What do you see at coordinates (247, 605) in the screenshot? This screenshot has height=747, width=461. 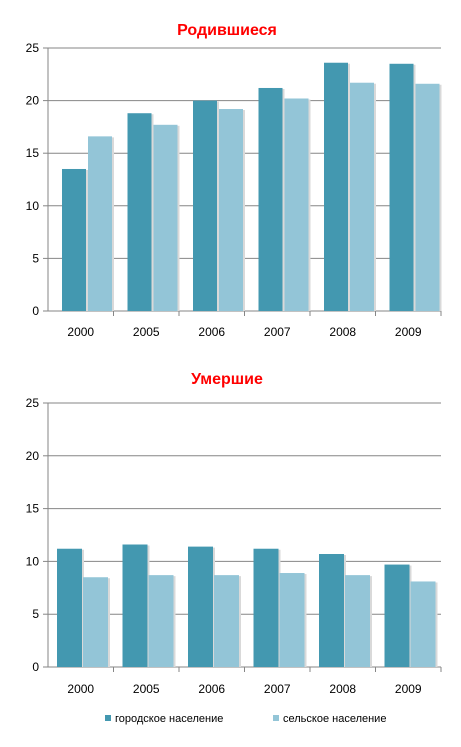 I see `deaths-bars` at bounding box center [247, 605].